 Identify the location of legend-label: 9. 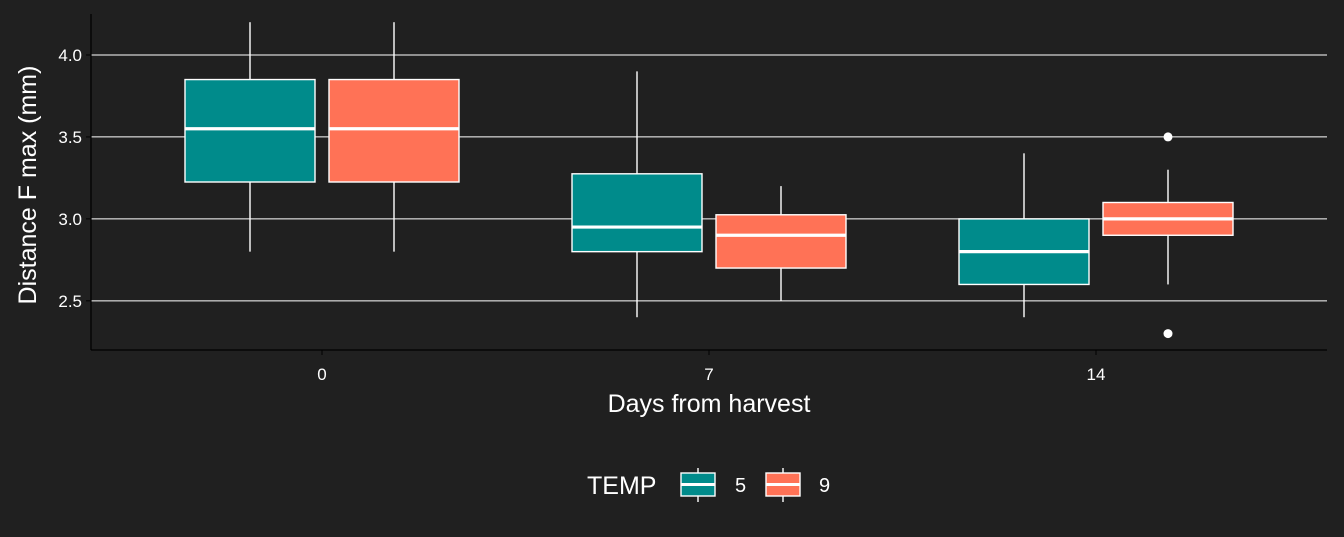
(824, 486).